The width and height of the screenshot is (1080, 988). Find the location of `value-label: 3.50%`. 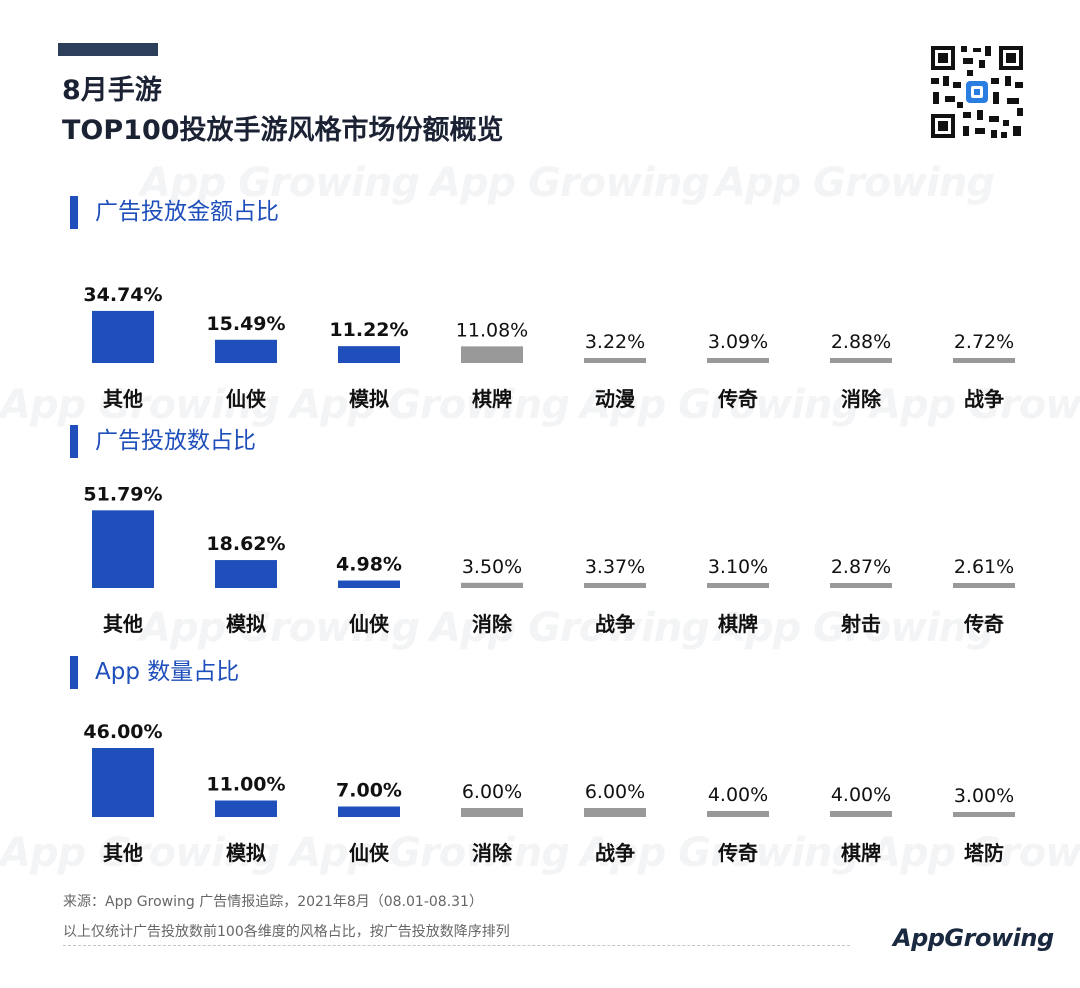

value-label: 3.50% is located at coordinates (492, 567).